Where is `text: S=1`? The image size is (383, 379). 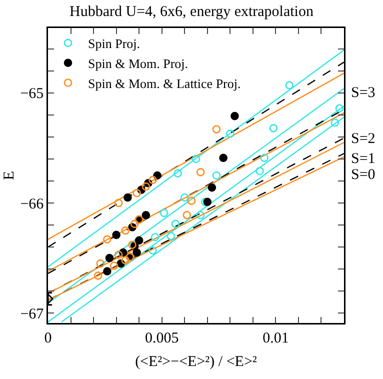
text: S=1 is located at coordinates (363, 159).